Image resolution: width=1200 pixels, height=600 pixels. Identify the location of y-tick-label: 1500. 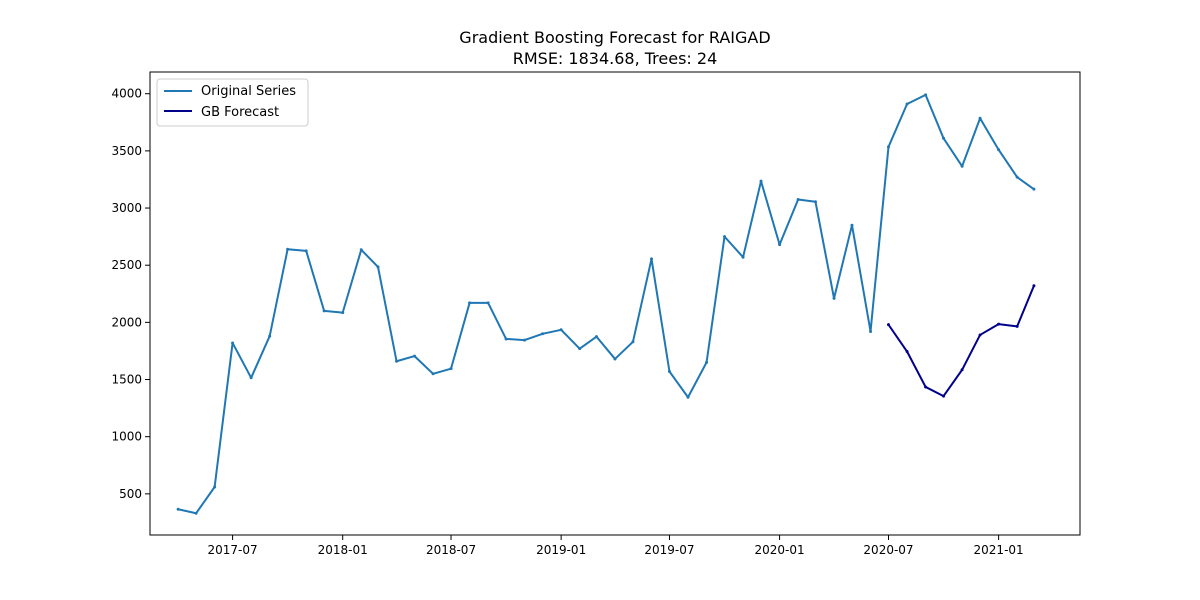
(126, 380).